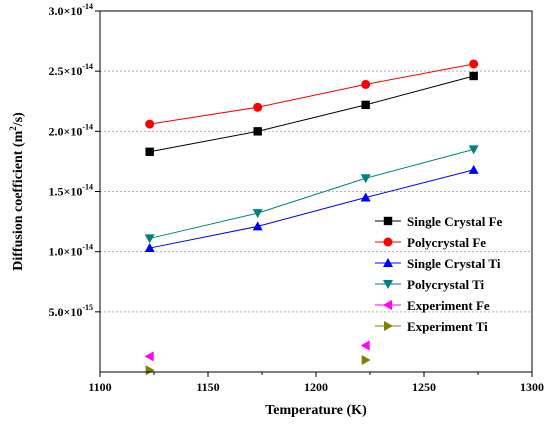  What do you see at coordinates (70, 70) in the screenshot?
I see `y-tick-label: 2.5×10⁻¹⁴` at bounding box center [70, 70].